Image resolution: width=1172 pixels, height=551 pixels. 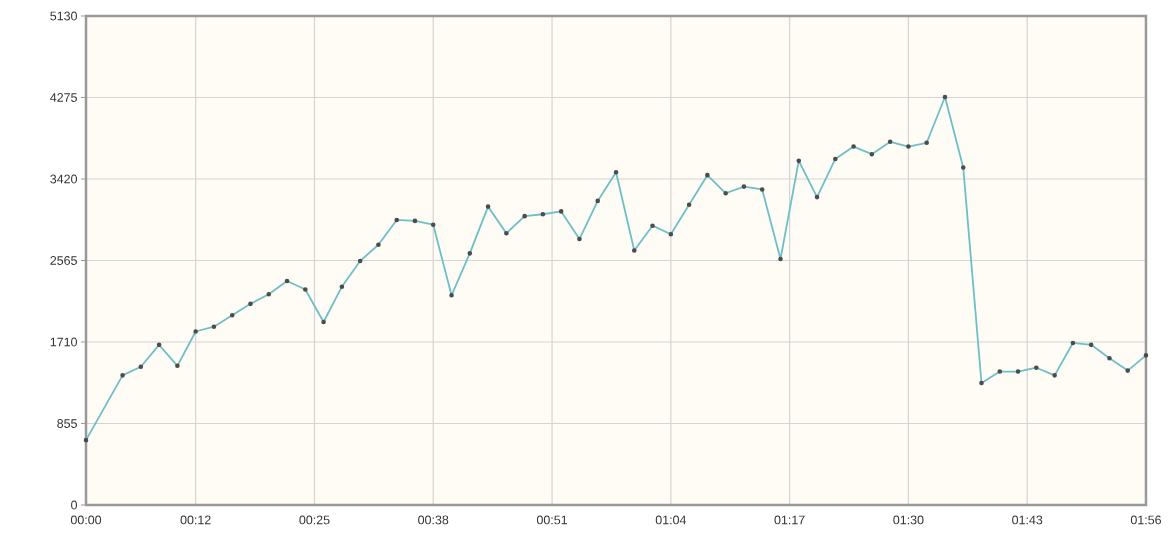 I want to click on x-tick-label: 00:00, so click(x=86, y=520).